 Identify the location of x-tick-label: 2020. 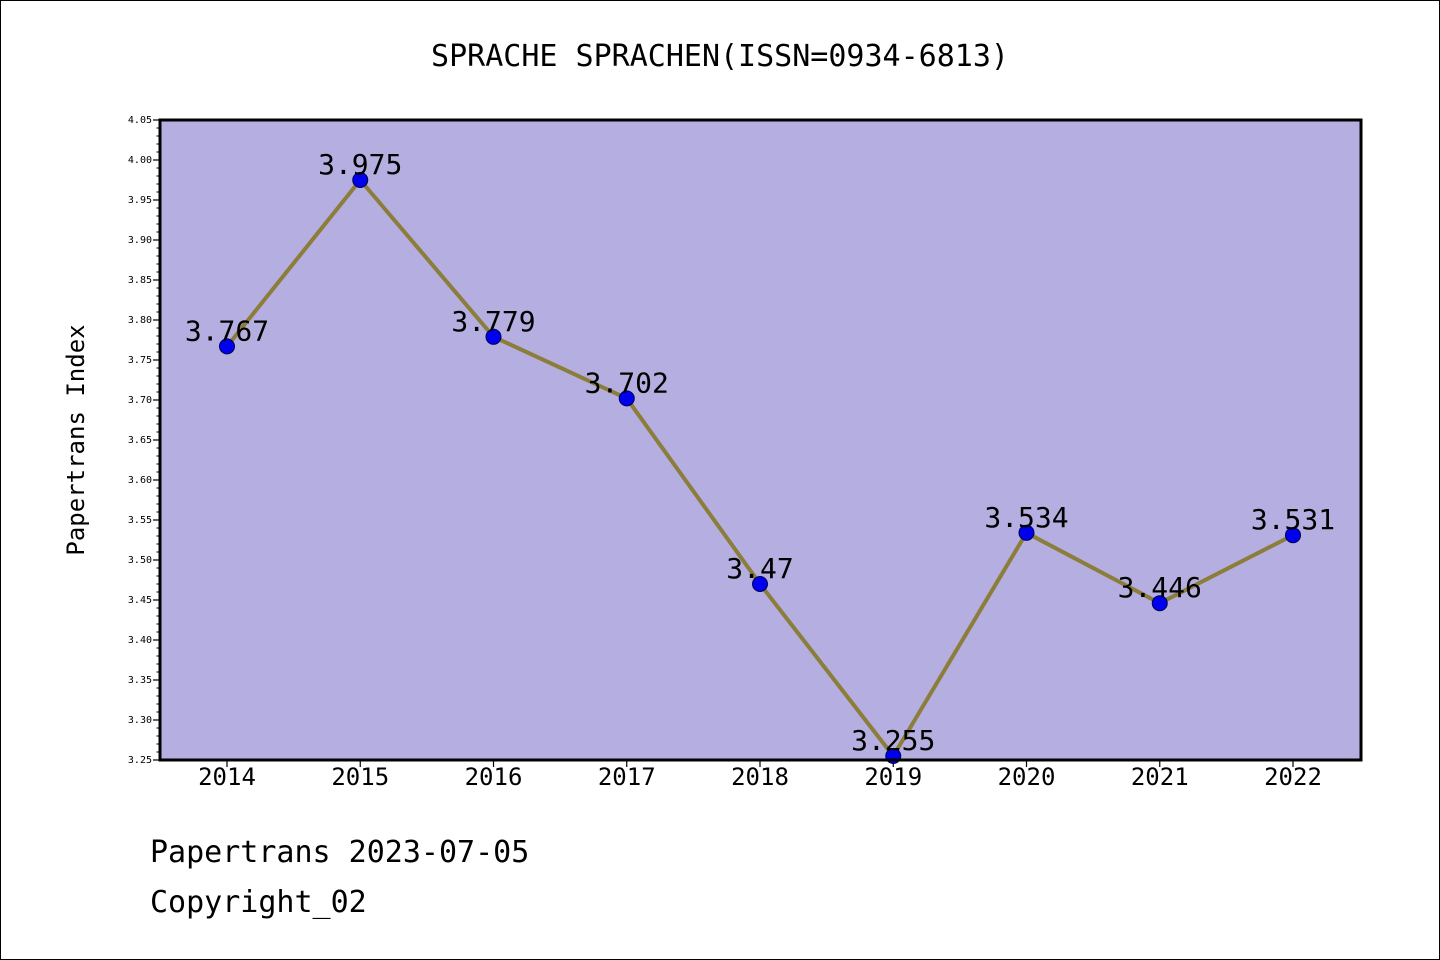
(1027, 777).